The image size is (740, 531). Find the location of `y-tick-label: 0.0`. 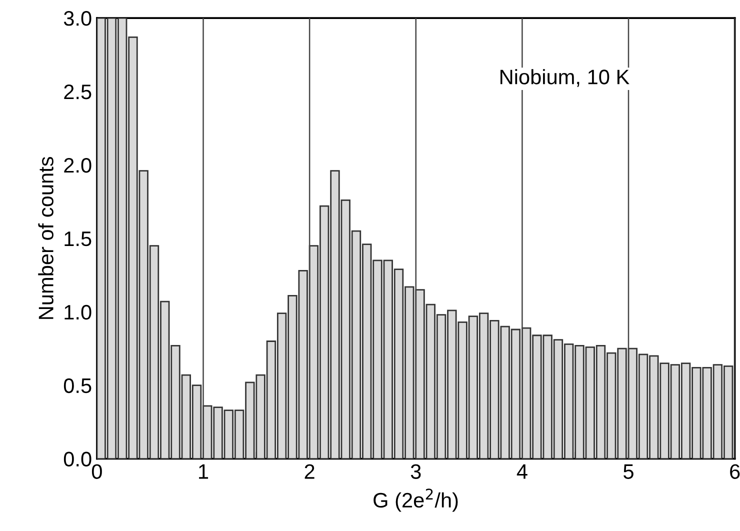

y-tick-label: 0.0 is located at coordinates (78, 459).